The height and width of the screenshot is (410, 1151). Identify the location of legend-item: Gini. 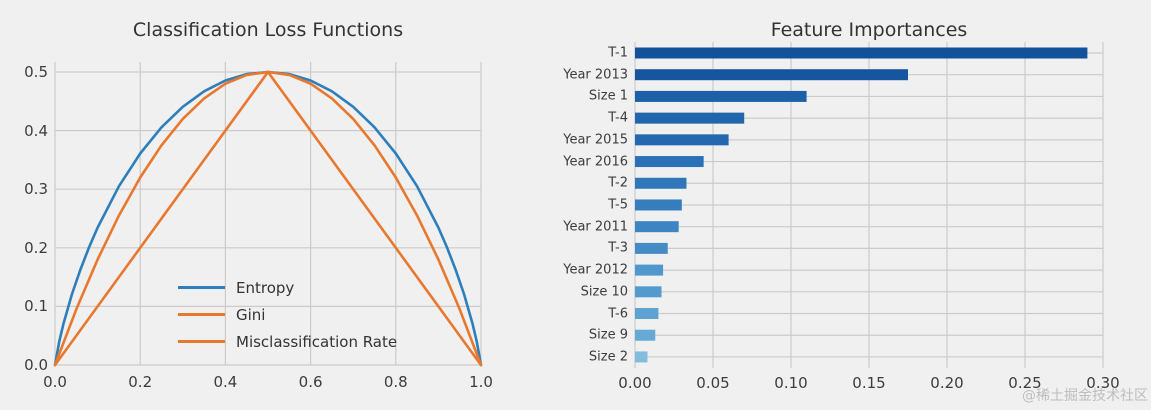
(287, 314).